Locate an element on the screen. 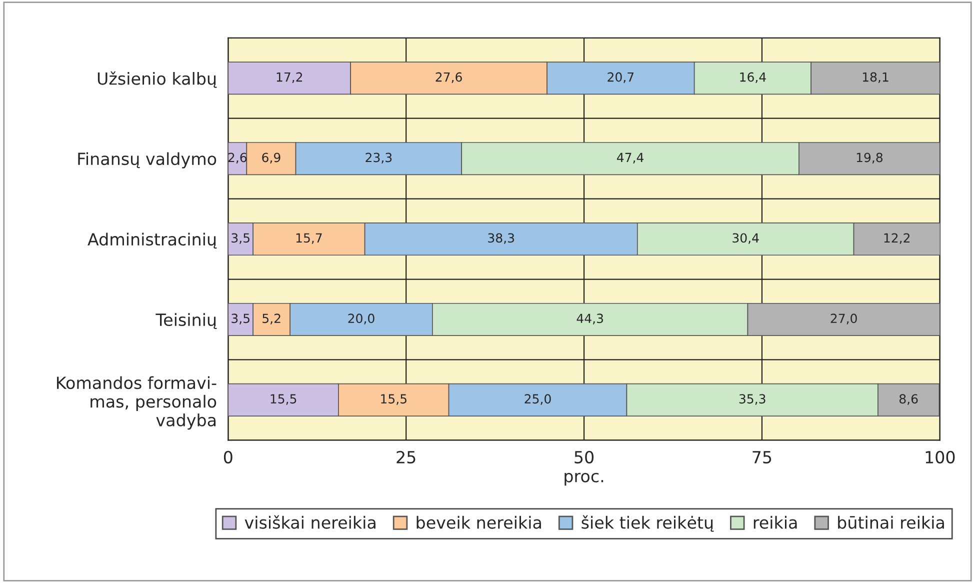 This screenshot has height=583, width=975. legend-label: būtinai reikia is located at coordinates (891, 522).